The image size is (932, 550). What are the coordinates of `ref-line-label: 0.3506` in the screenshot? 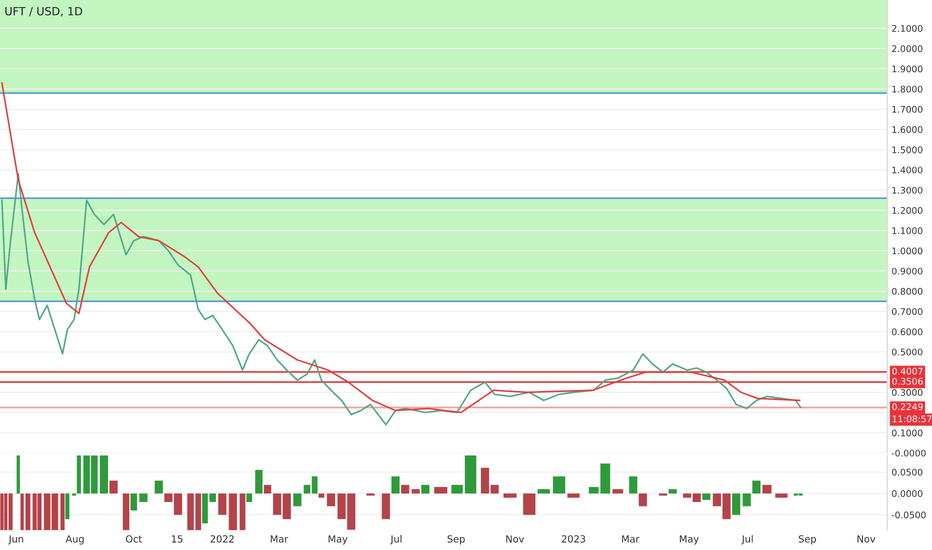 It's located at (907, 381).